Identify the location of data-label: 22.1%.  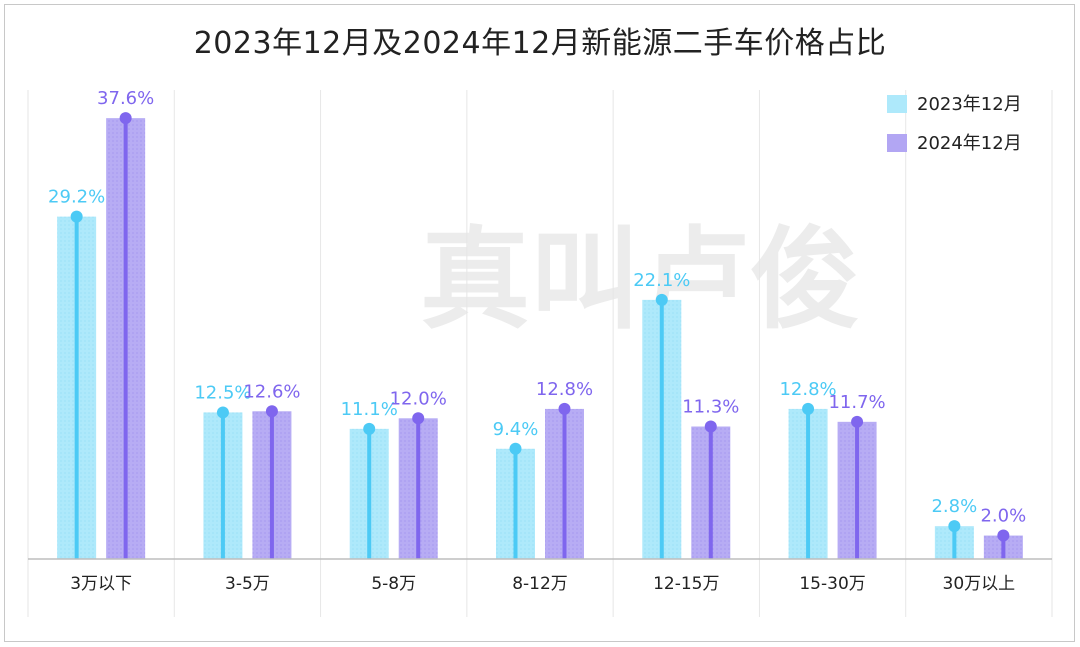
(661, 280).